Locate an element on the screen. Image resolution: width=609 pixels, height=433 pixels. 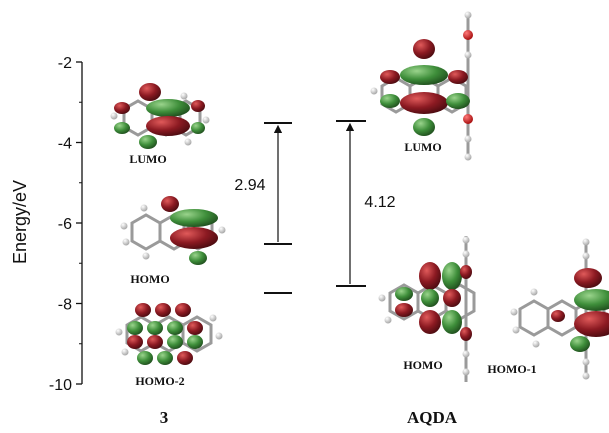
y-tick-label: -6 is located at coordinates (65, 224).